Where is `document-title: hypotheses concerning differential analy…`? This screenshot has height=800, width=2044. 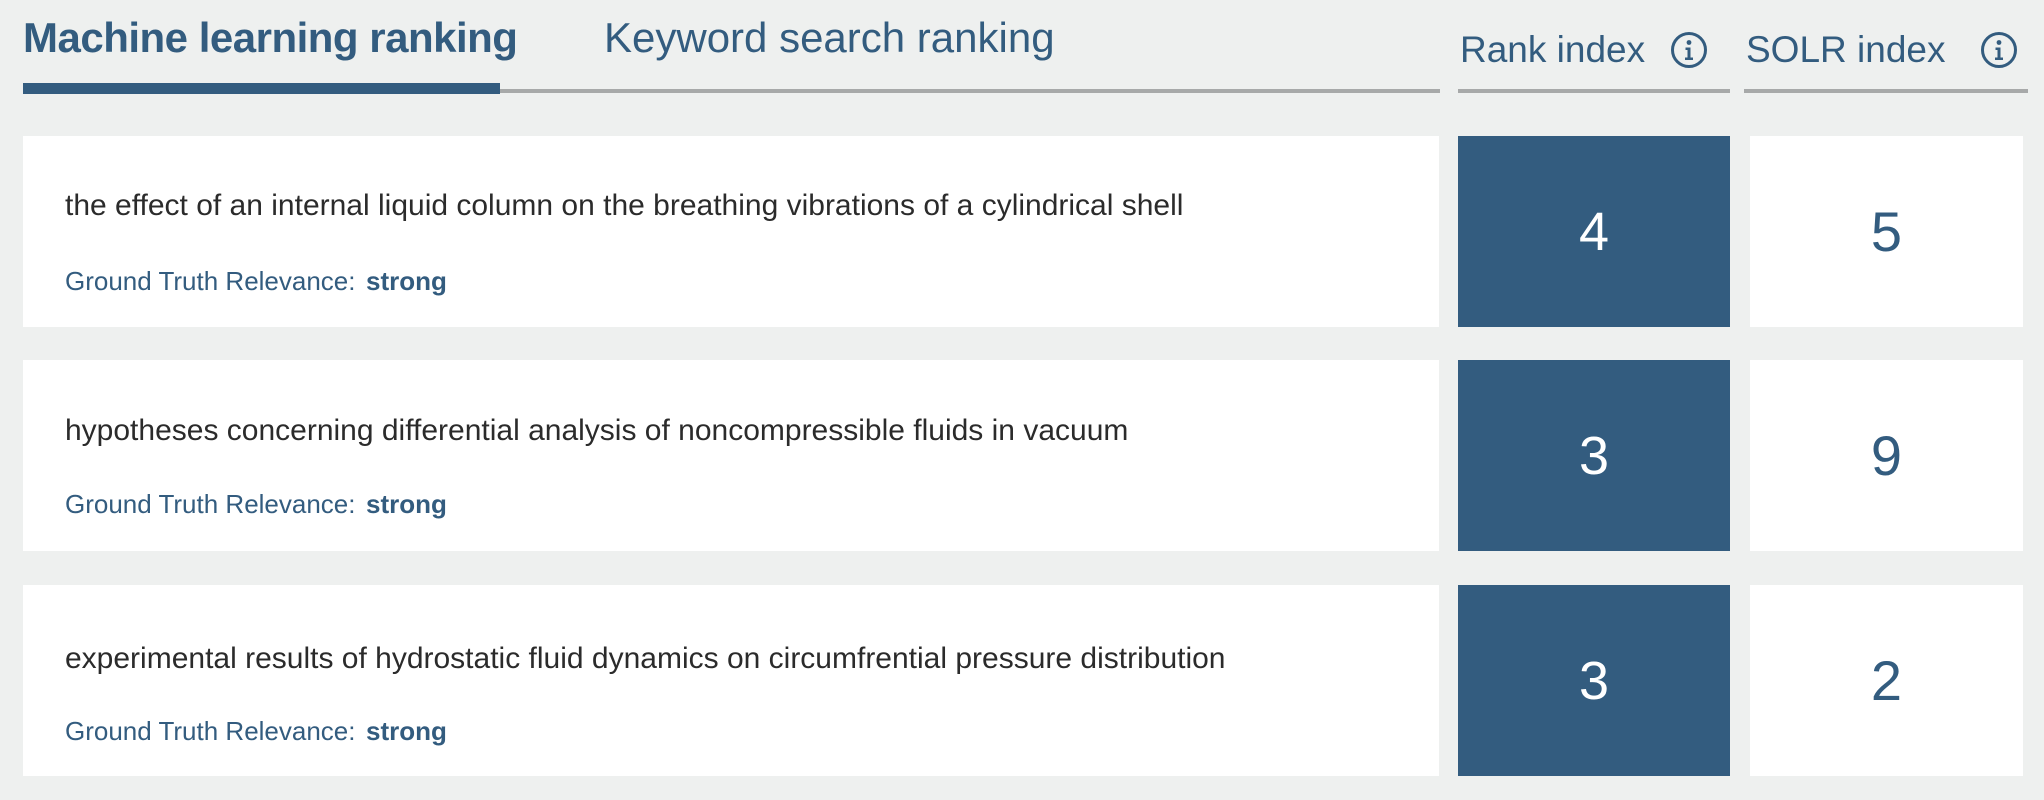
document-title: hypotheses concerning differential analy… is located at coordinates (597, 430).